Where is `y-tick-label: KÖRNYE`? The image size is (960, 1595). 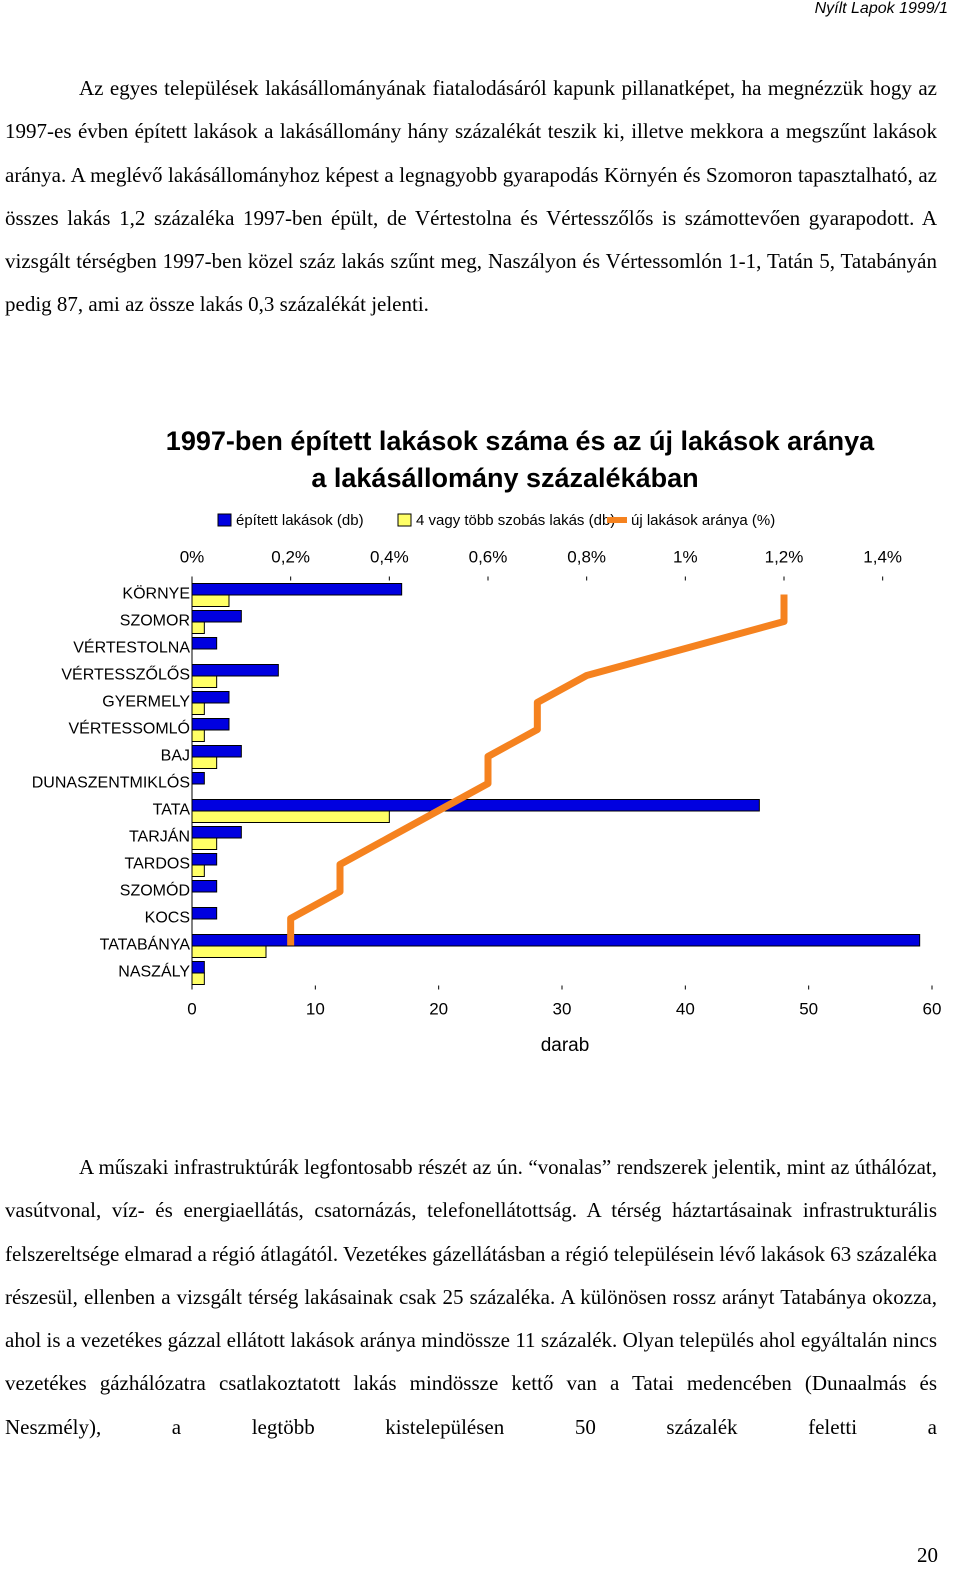
y-tick-label: KÖRNYE is located at coordinates (156, 594).